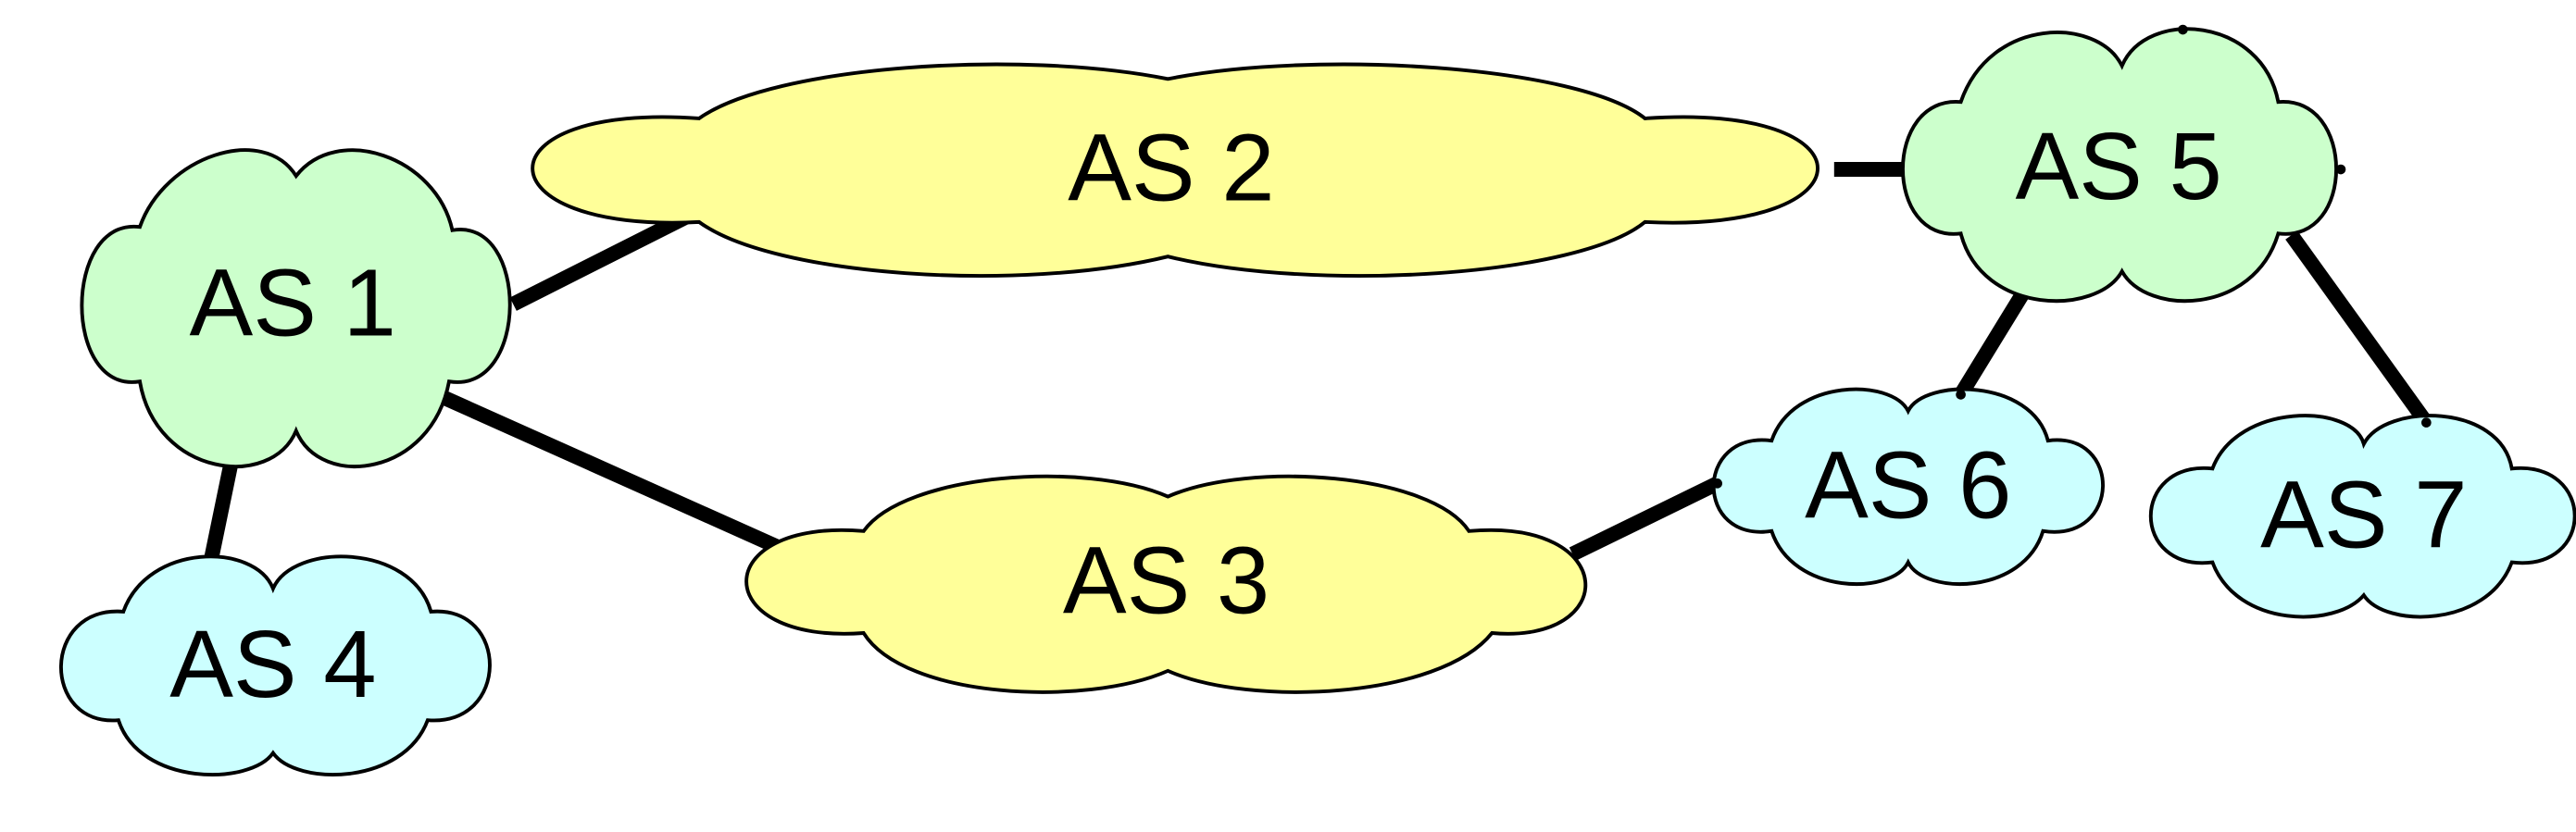  I want to click on node-label-as6: AS 6, so click(1908, 486).